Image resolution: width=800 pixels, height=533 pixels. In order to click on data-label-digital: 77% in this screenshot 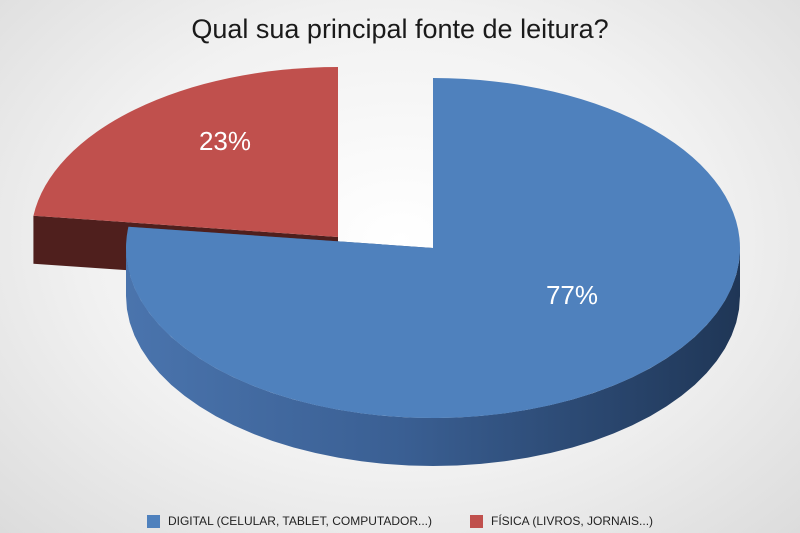, I will do `click(572, 295)`.